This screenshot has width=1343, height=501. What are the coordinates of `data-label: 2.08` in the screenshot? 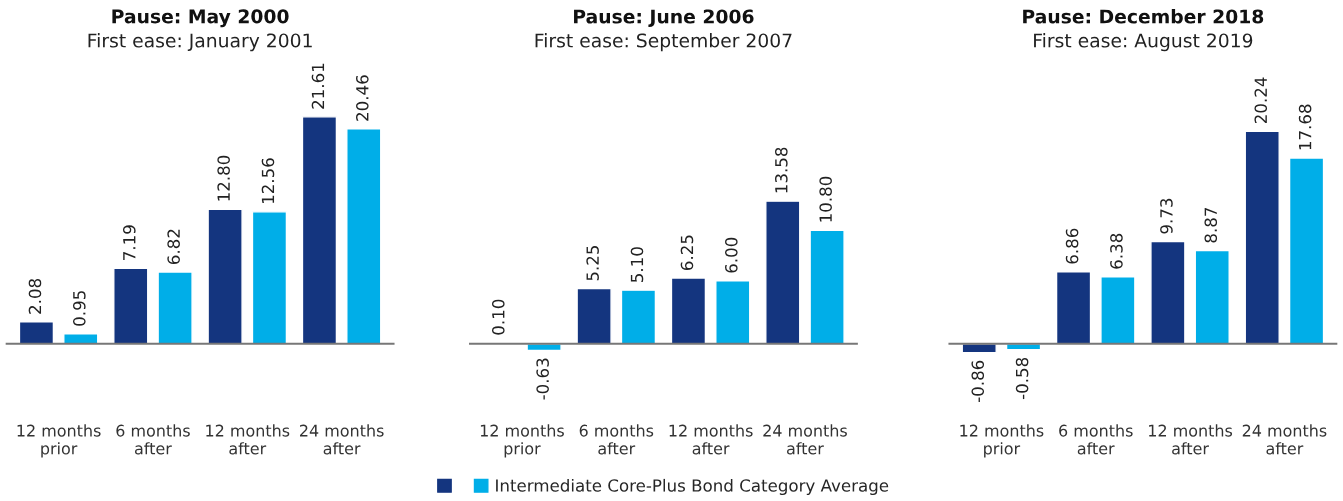 It's located at (35, 296).